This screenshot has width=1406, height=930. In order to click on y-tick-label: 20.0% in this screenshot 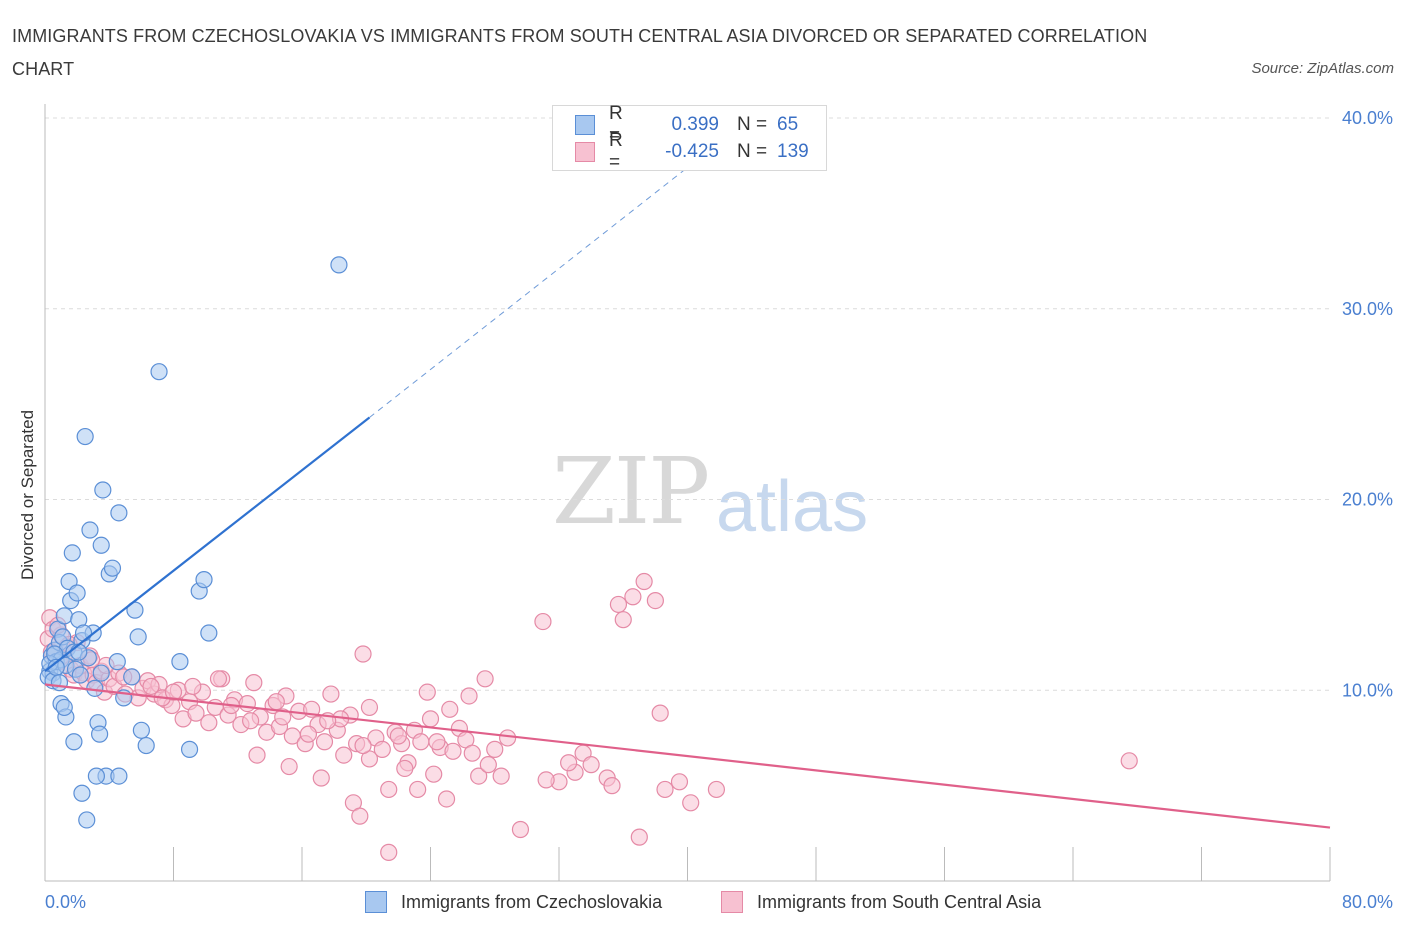, I will do `click(1367, 500)`.